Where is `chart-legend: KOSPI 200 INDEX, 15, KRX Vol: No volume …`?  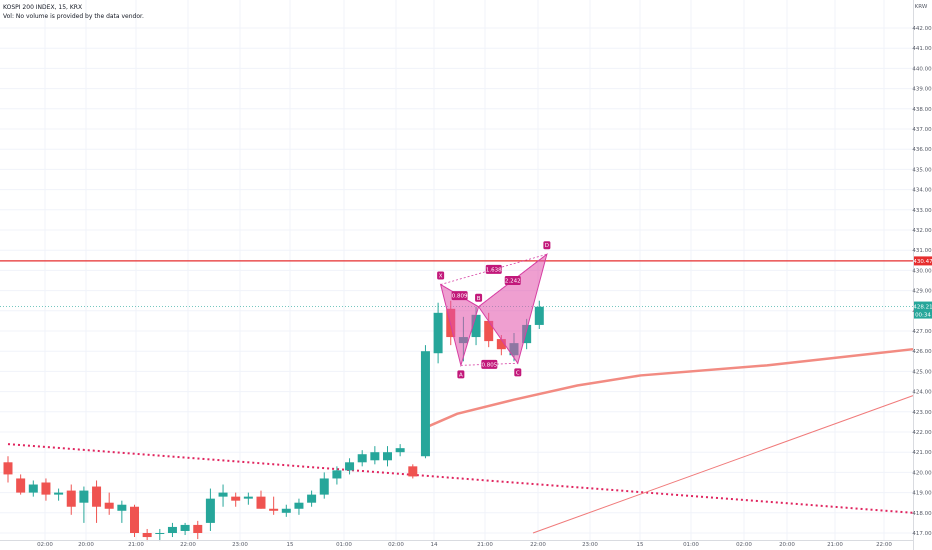 chart-legend: KOSPI 200 INDEX, 15, KRX Vol: No volume … is located at coordinates (73, 12).